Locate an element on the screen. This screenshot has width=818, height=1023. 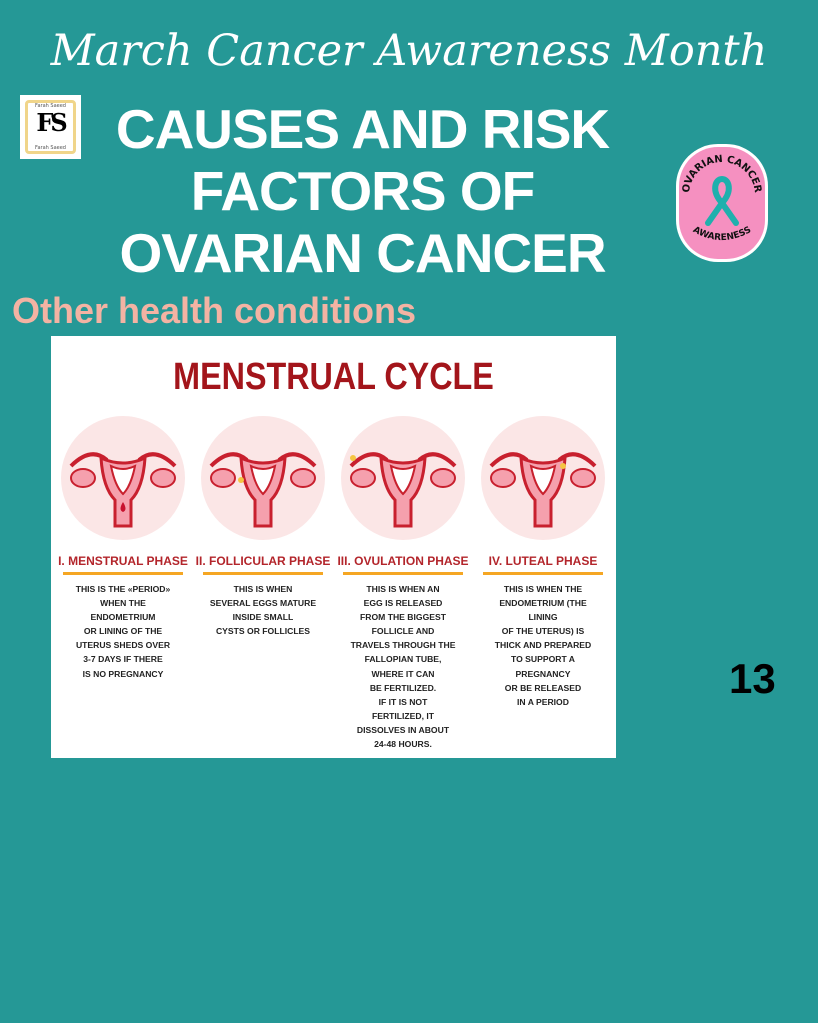
phase-title: IV. LUTEAL PHASE is located at coordinates (543, 561).